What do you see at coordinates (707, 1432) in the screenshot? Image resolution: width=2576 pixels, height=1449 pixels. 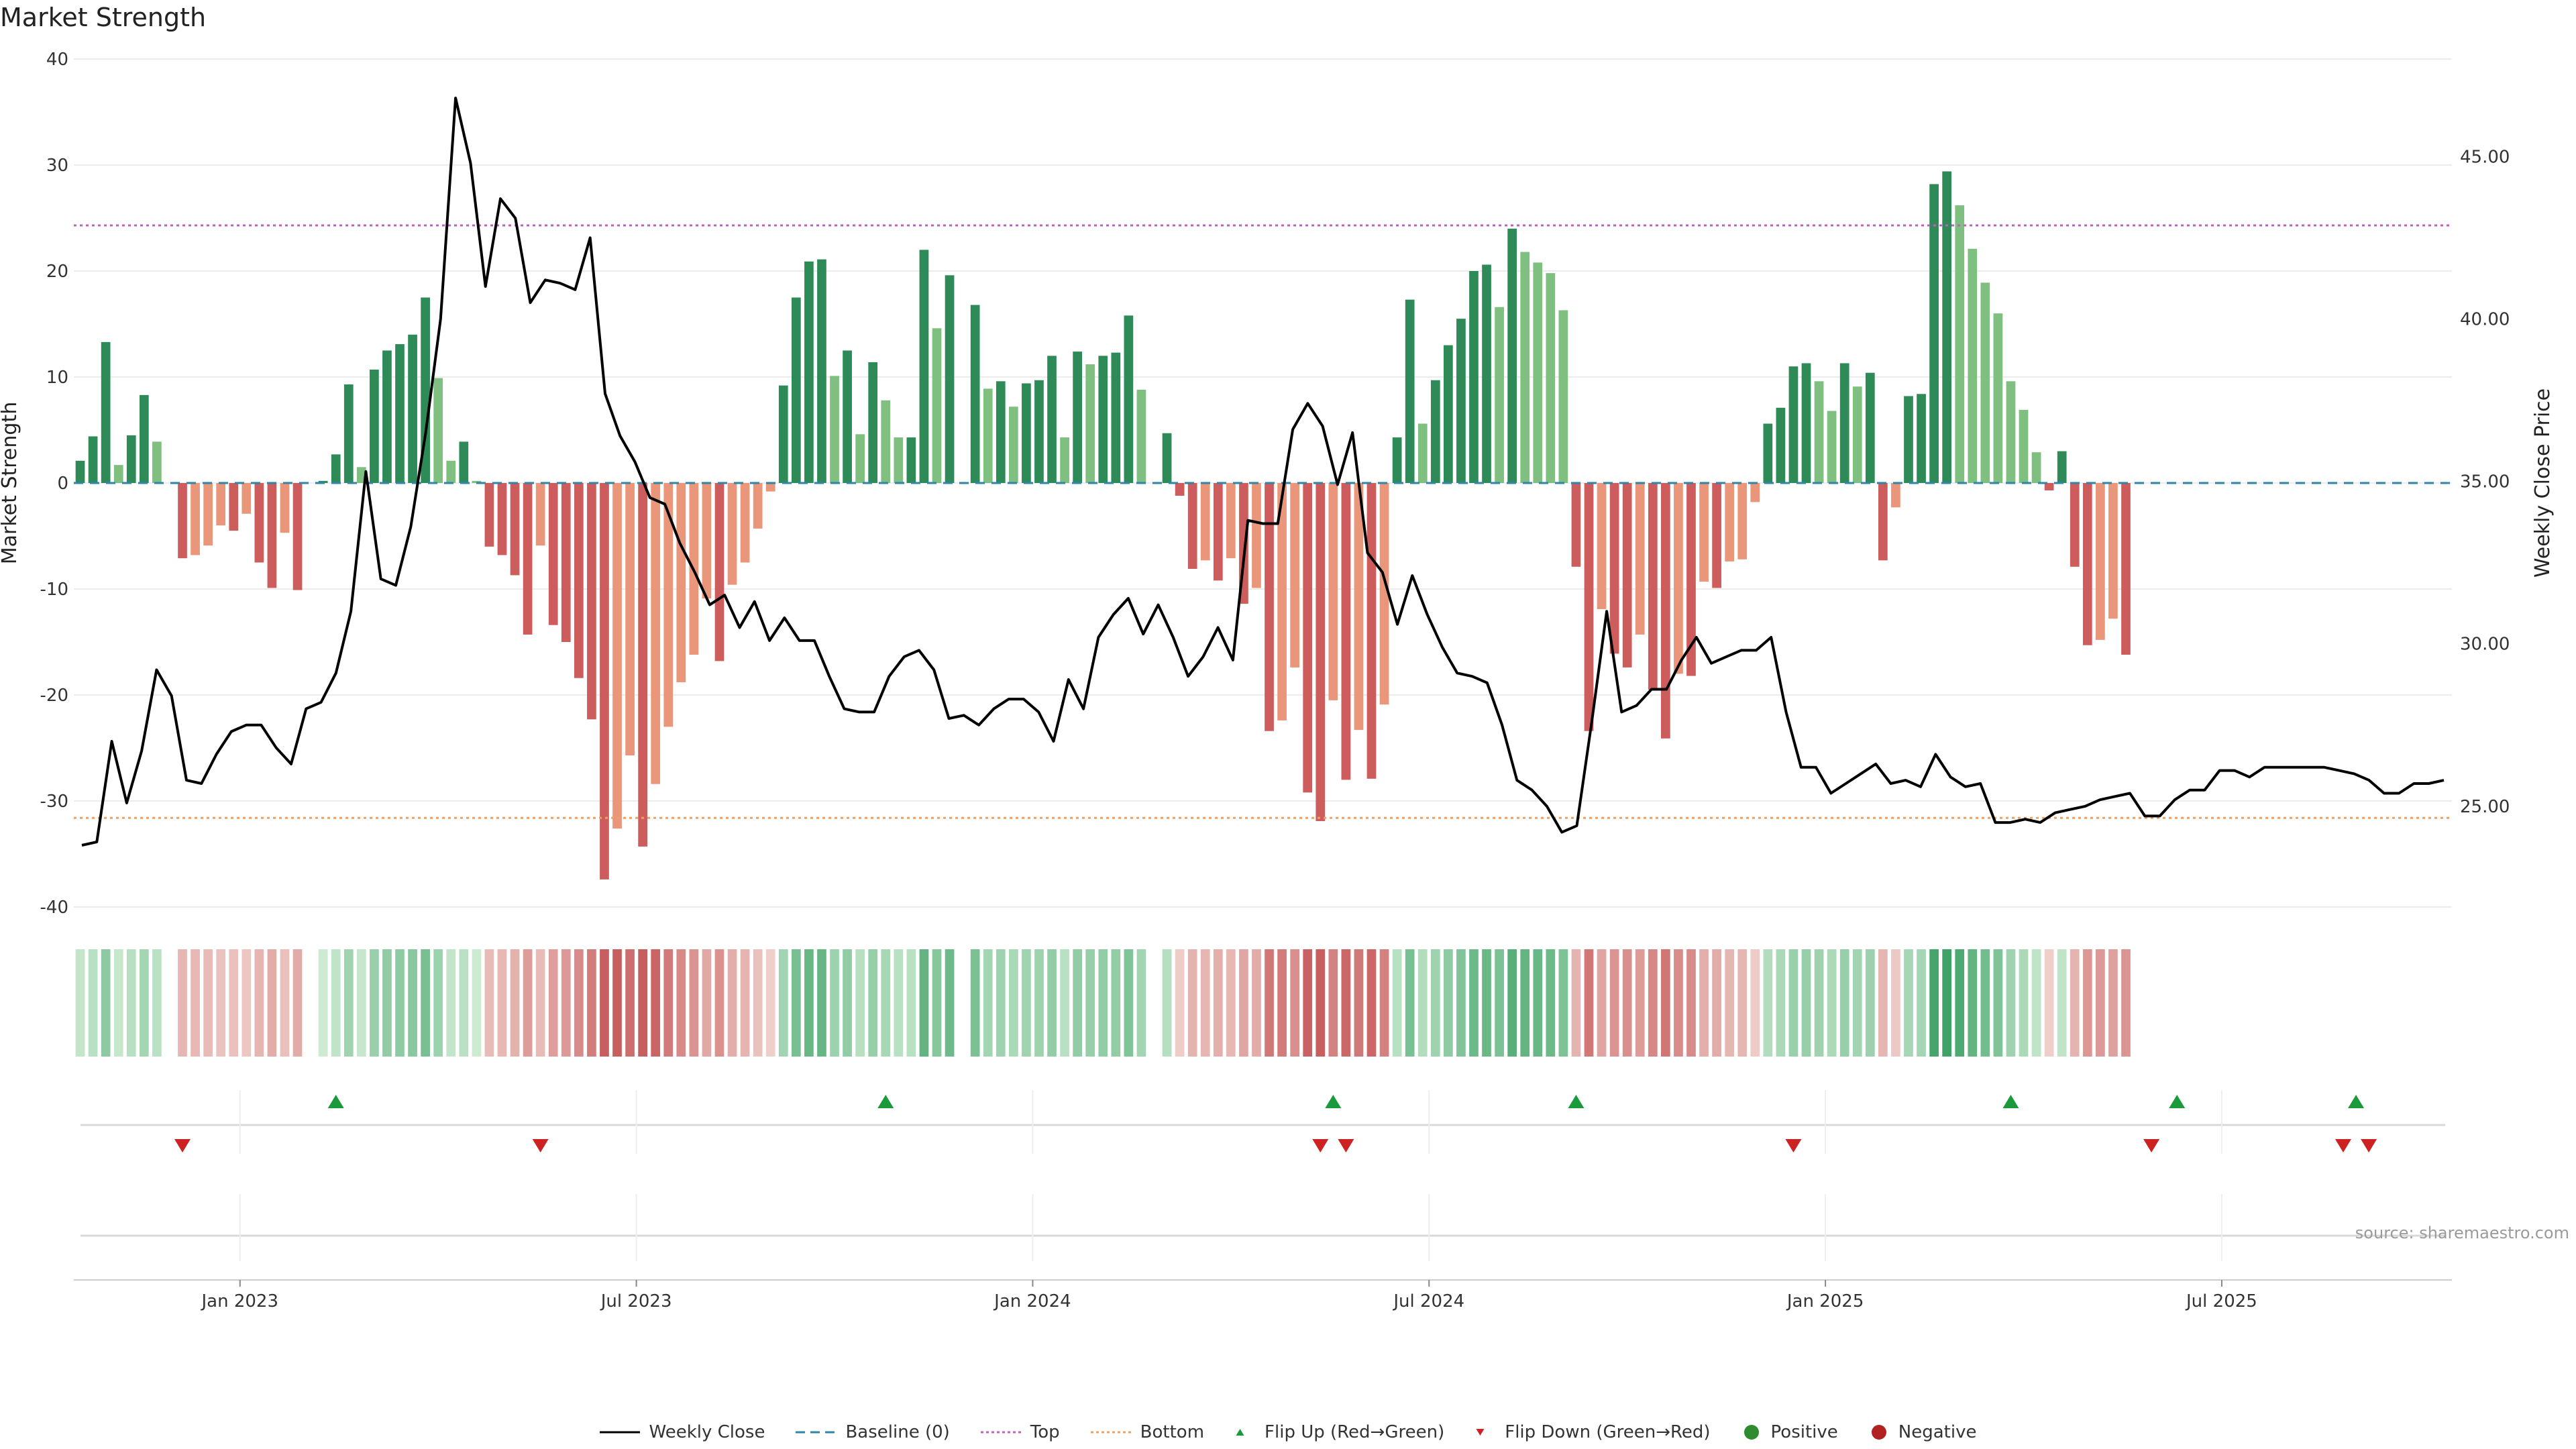 I see `legend-label: Weekly Close` at bounding box center [707, 1432].